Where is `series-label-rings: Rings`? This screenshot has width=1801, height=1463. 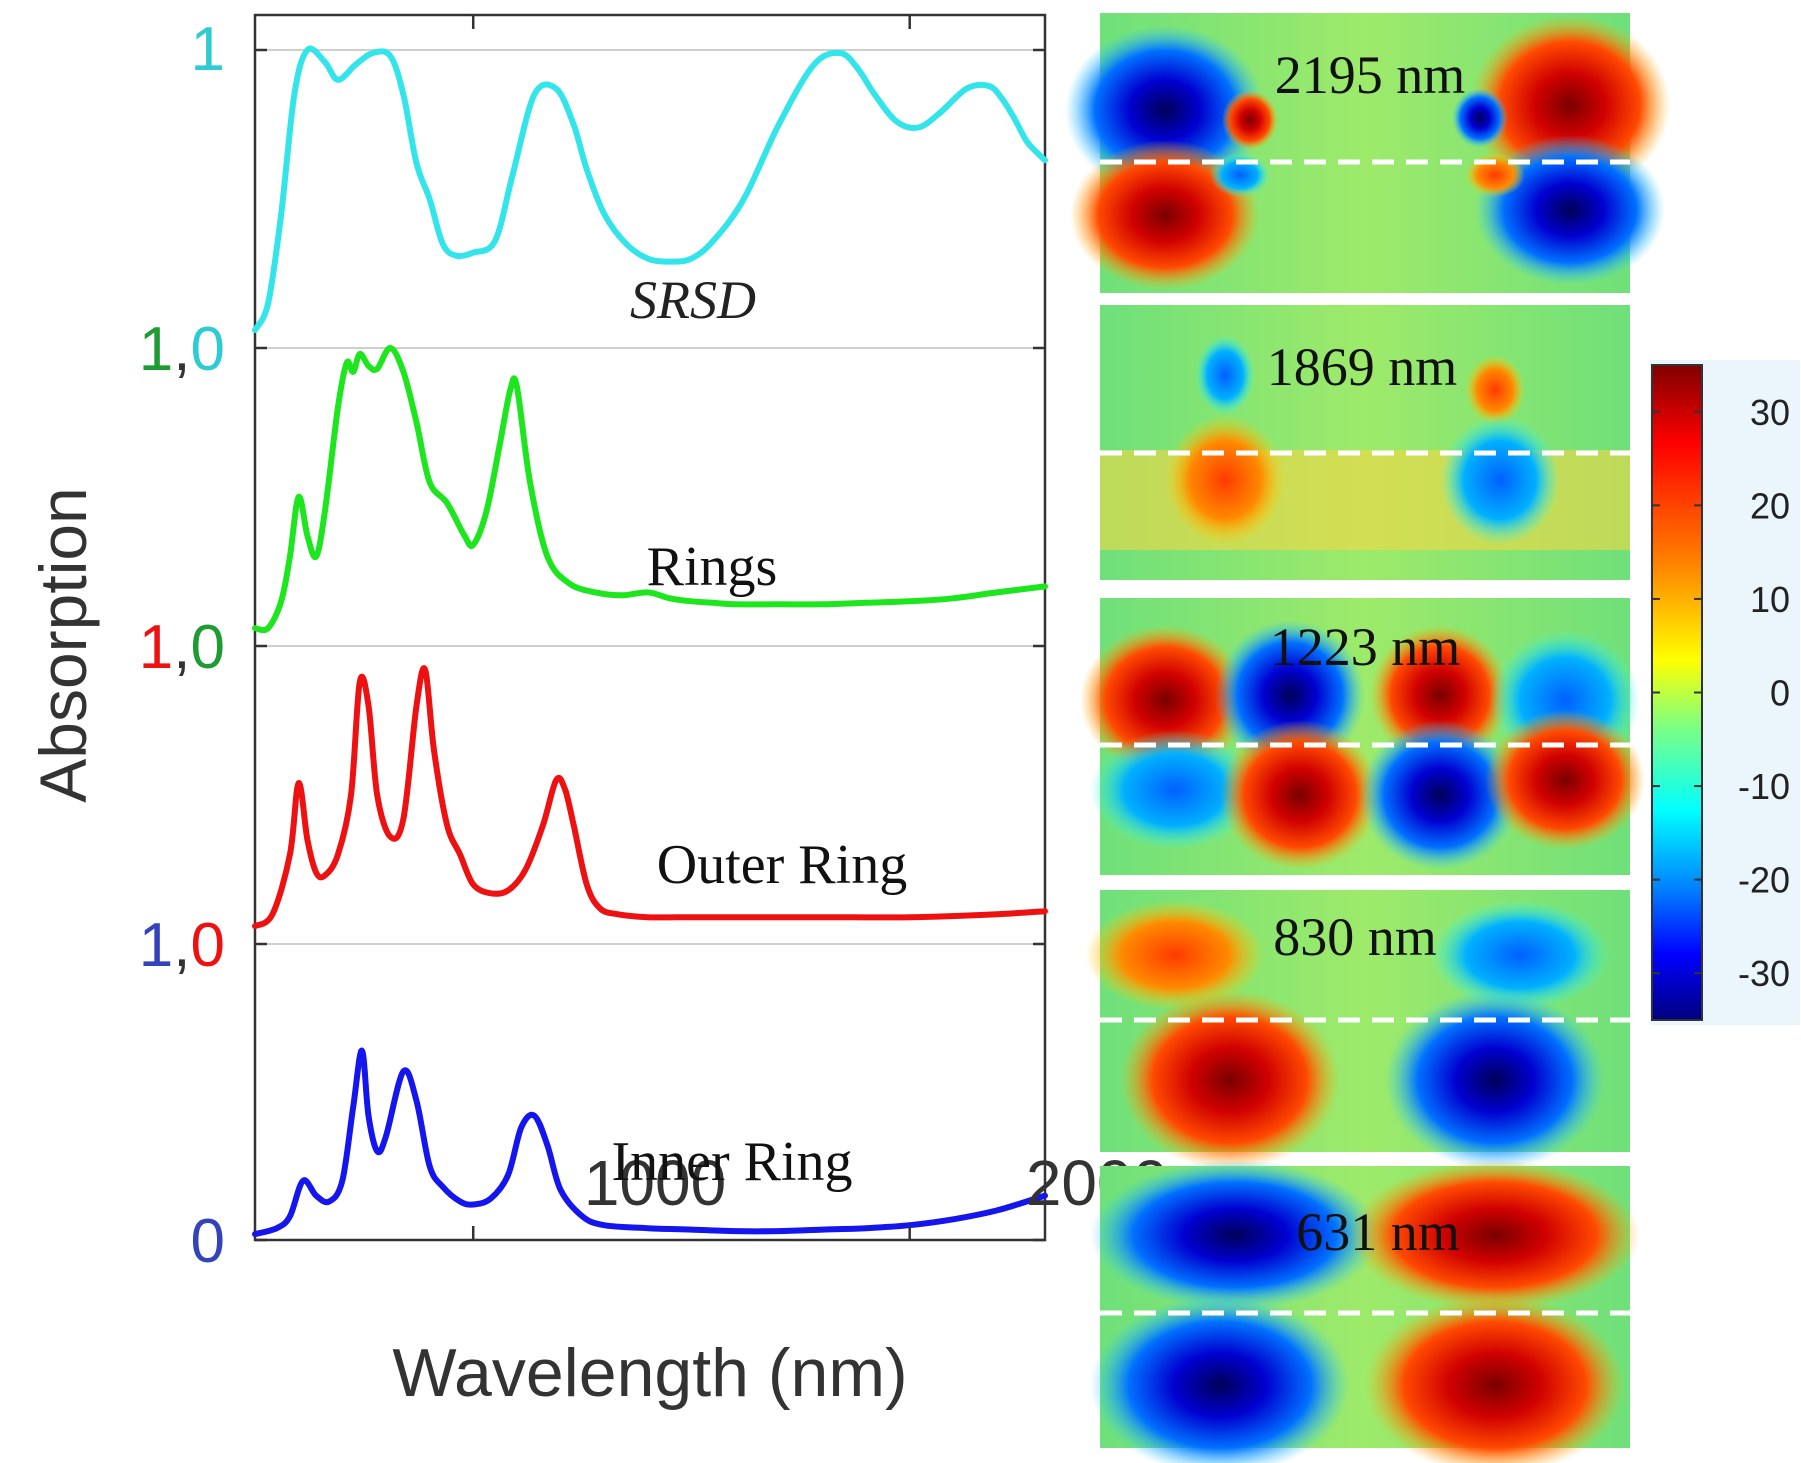 series-label-rings: Rings is located at coordinates (712, 567).